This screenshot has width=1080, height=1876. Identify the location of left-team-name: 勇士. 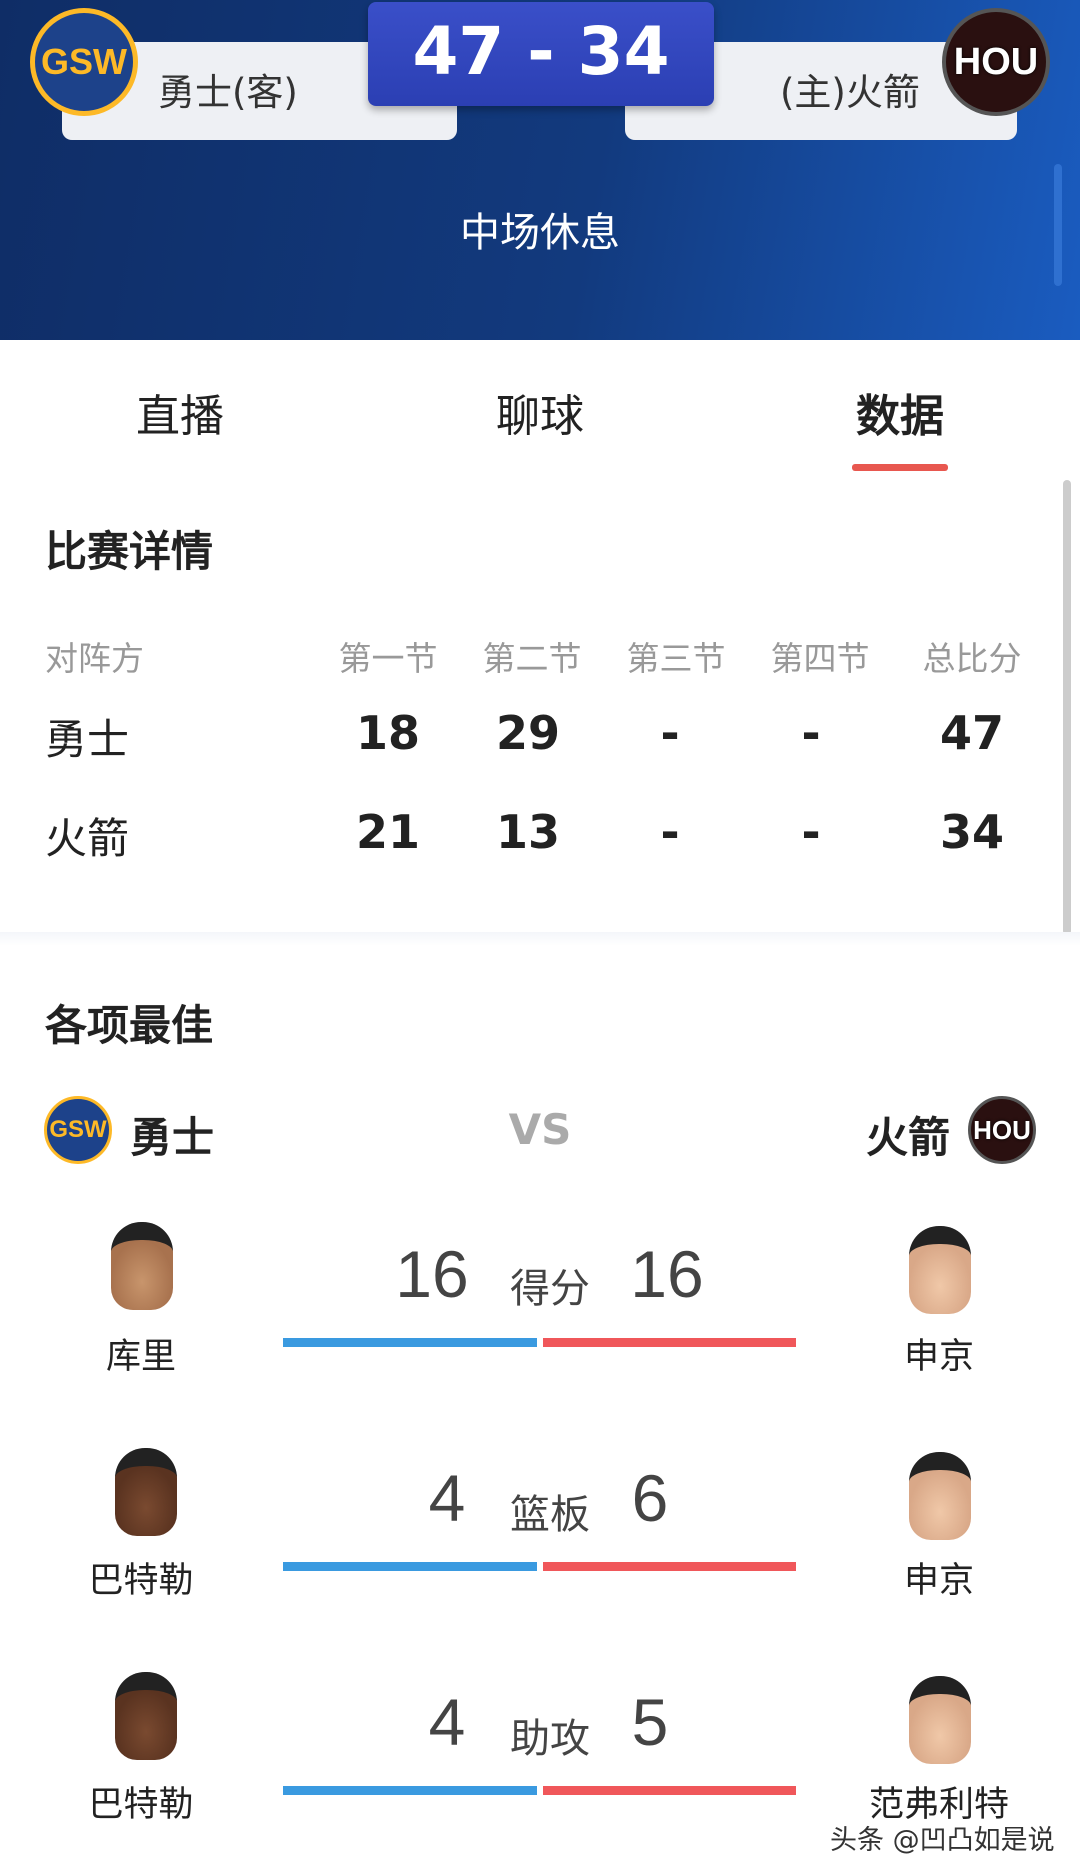
(172, 1137).